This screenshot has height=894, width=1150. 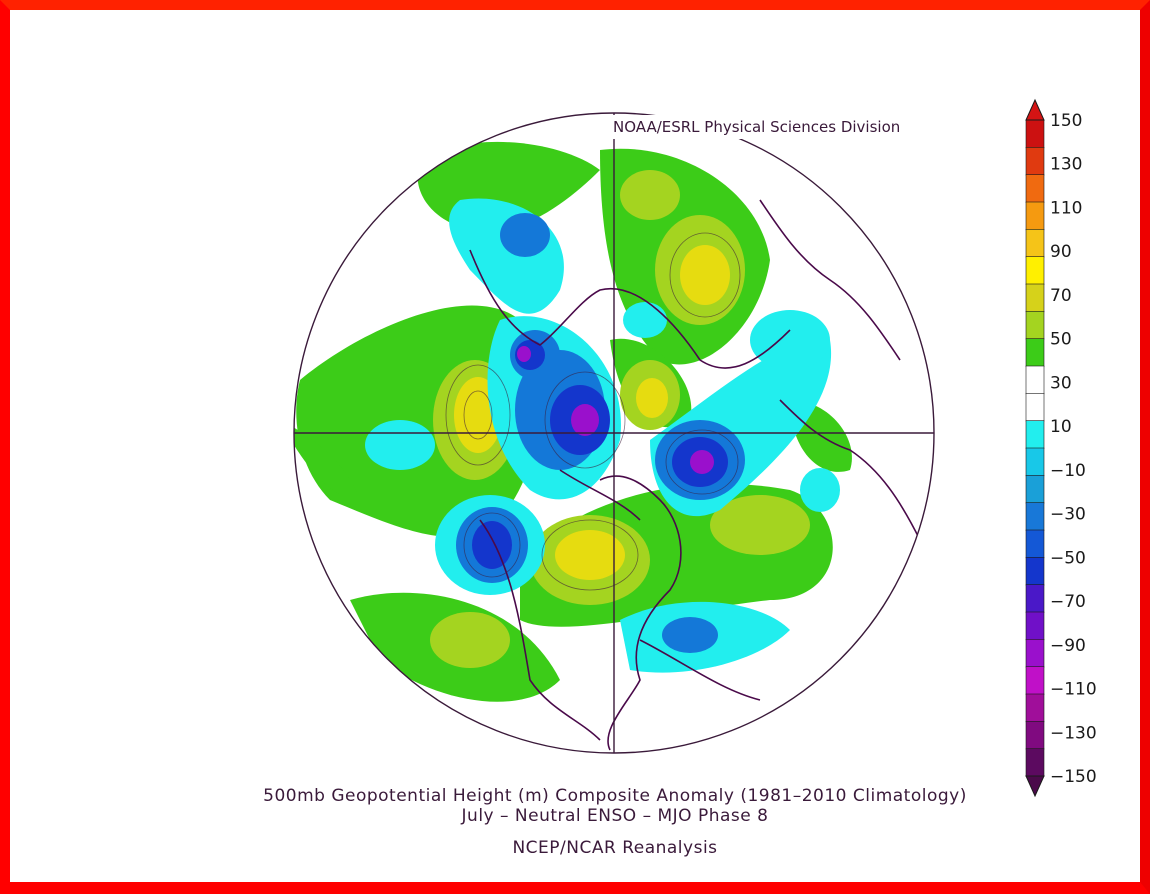 What do you see at coordinates (1073, 690) in the screenshot?
I see `colorbar-tick-label: −110` at bounding box center [1073, 690].